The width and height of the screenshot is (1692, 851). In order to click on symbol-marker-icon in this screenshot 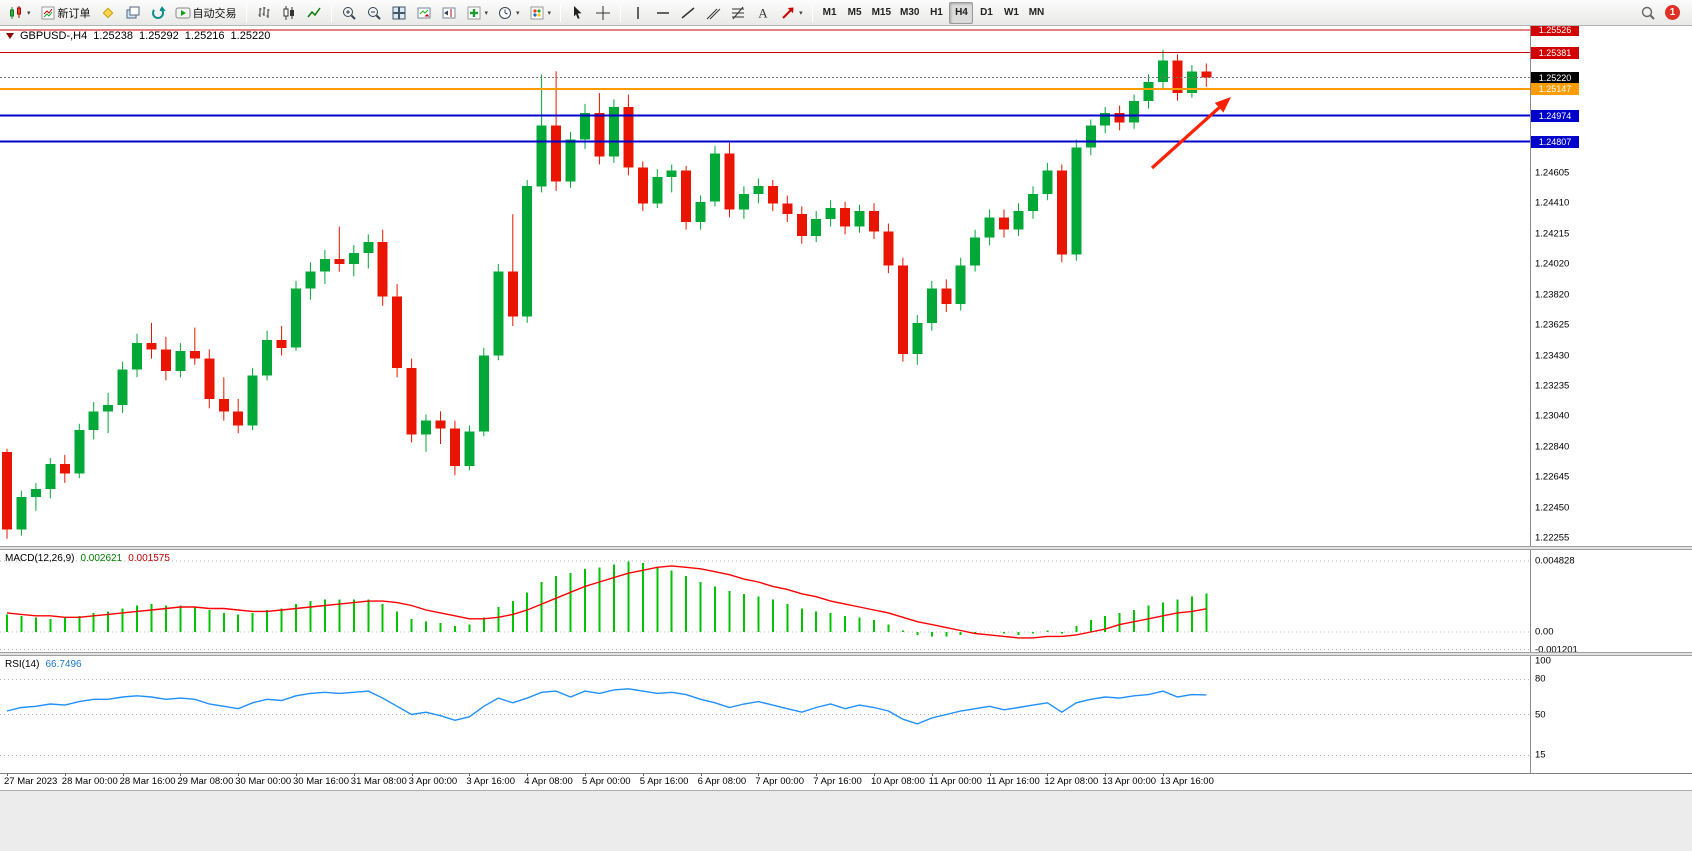, I will do `click(10, 36)`.